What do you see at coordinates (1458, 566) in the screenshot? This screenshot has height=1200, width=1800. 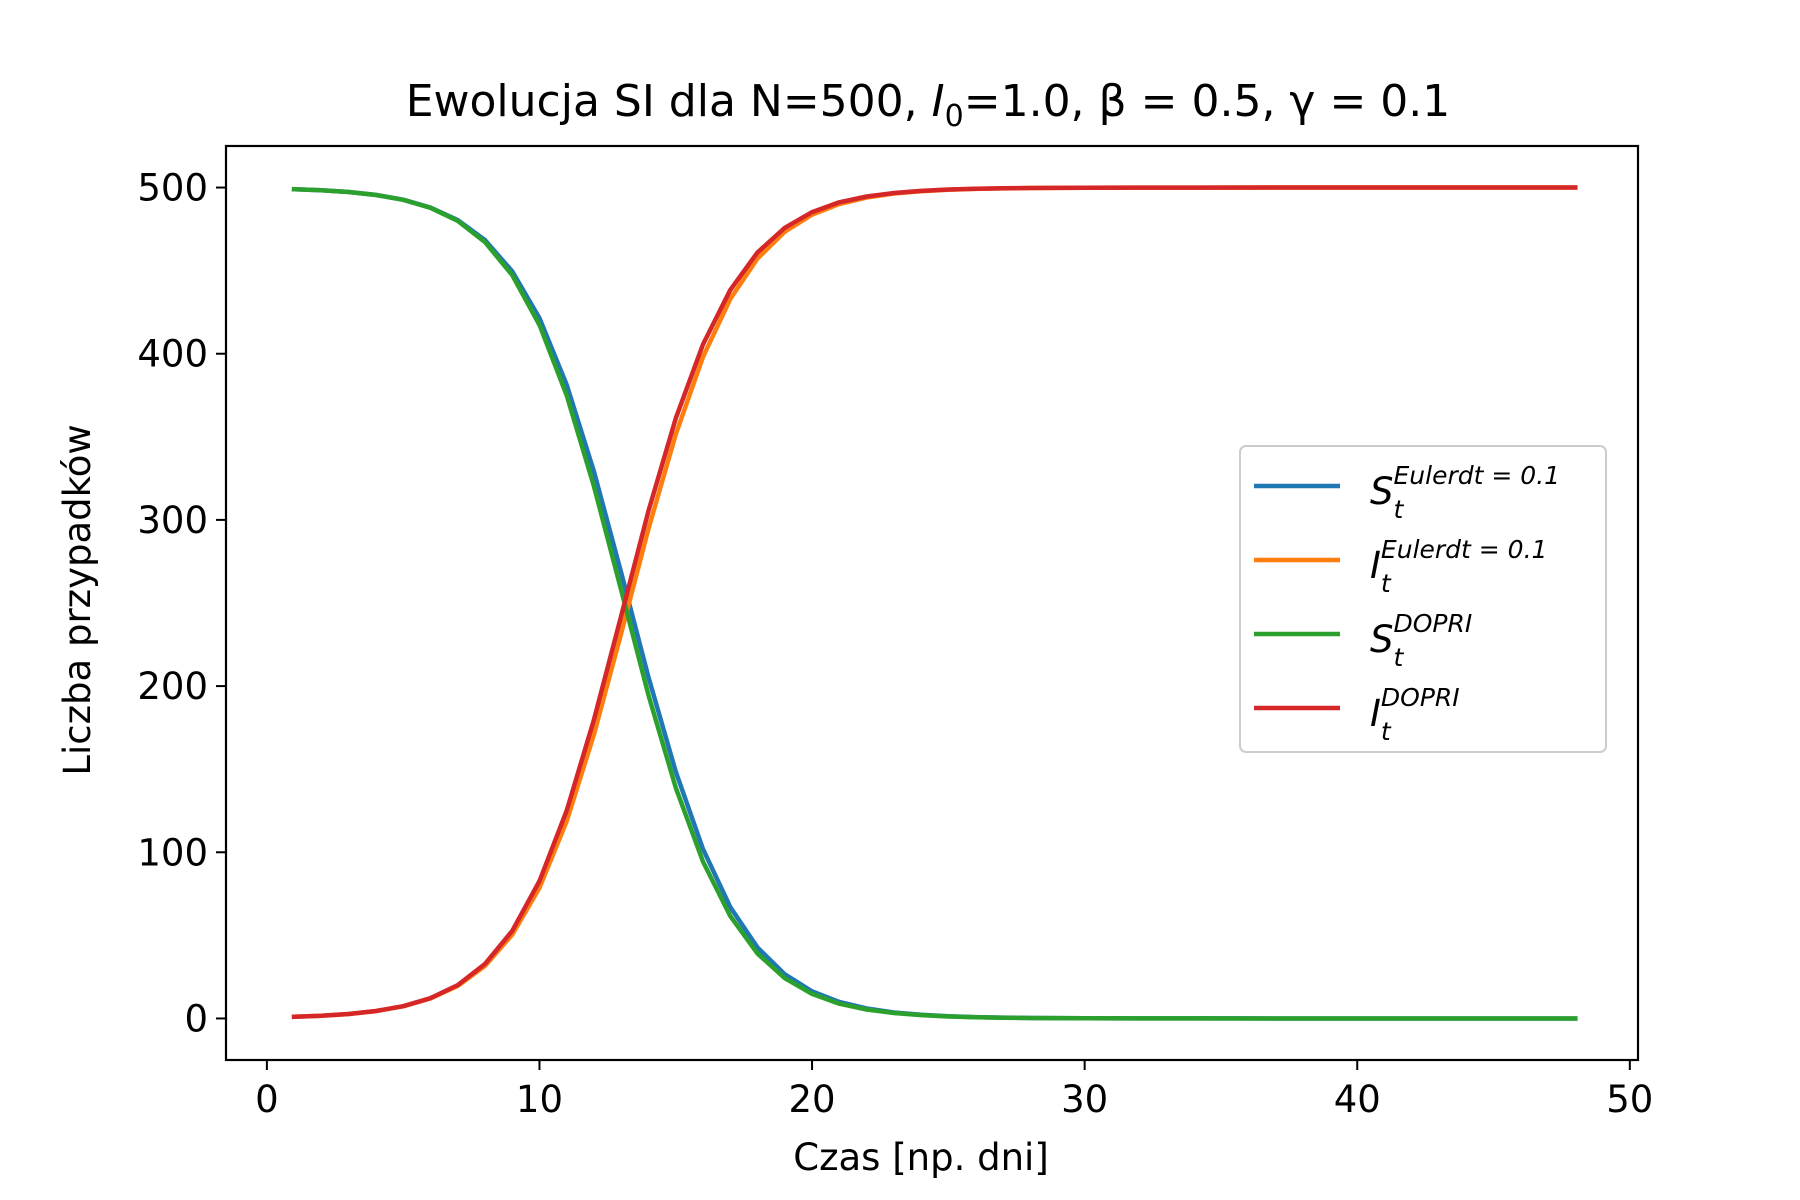 I see `legend-label-2: IEulerdt = 0.1 t` at bounding box center [1458, 566].